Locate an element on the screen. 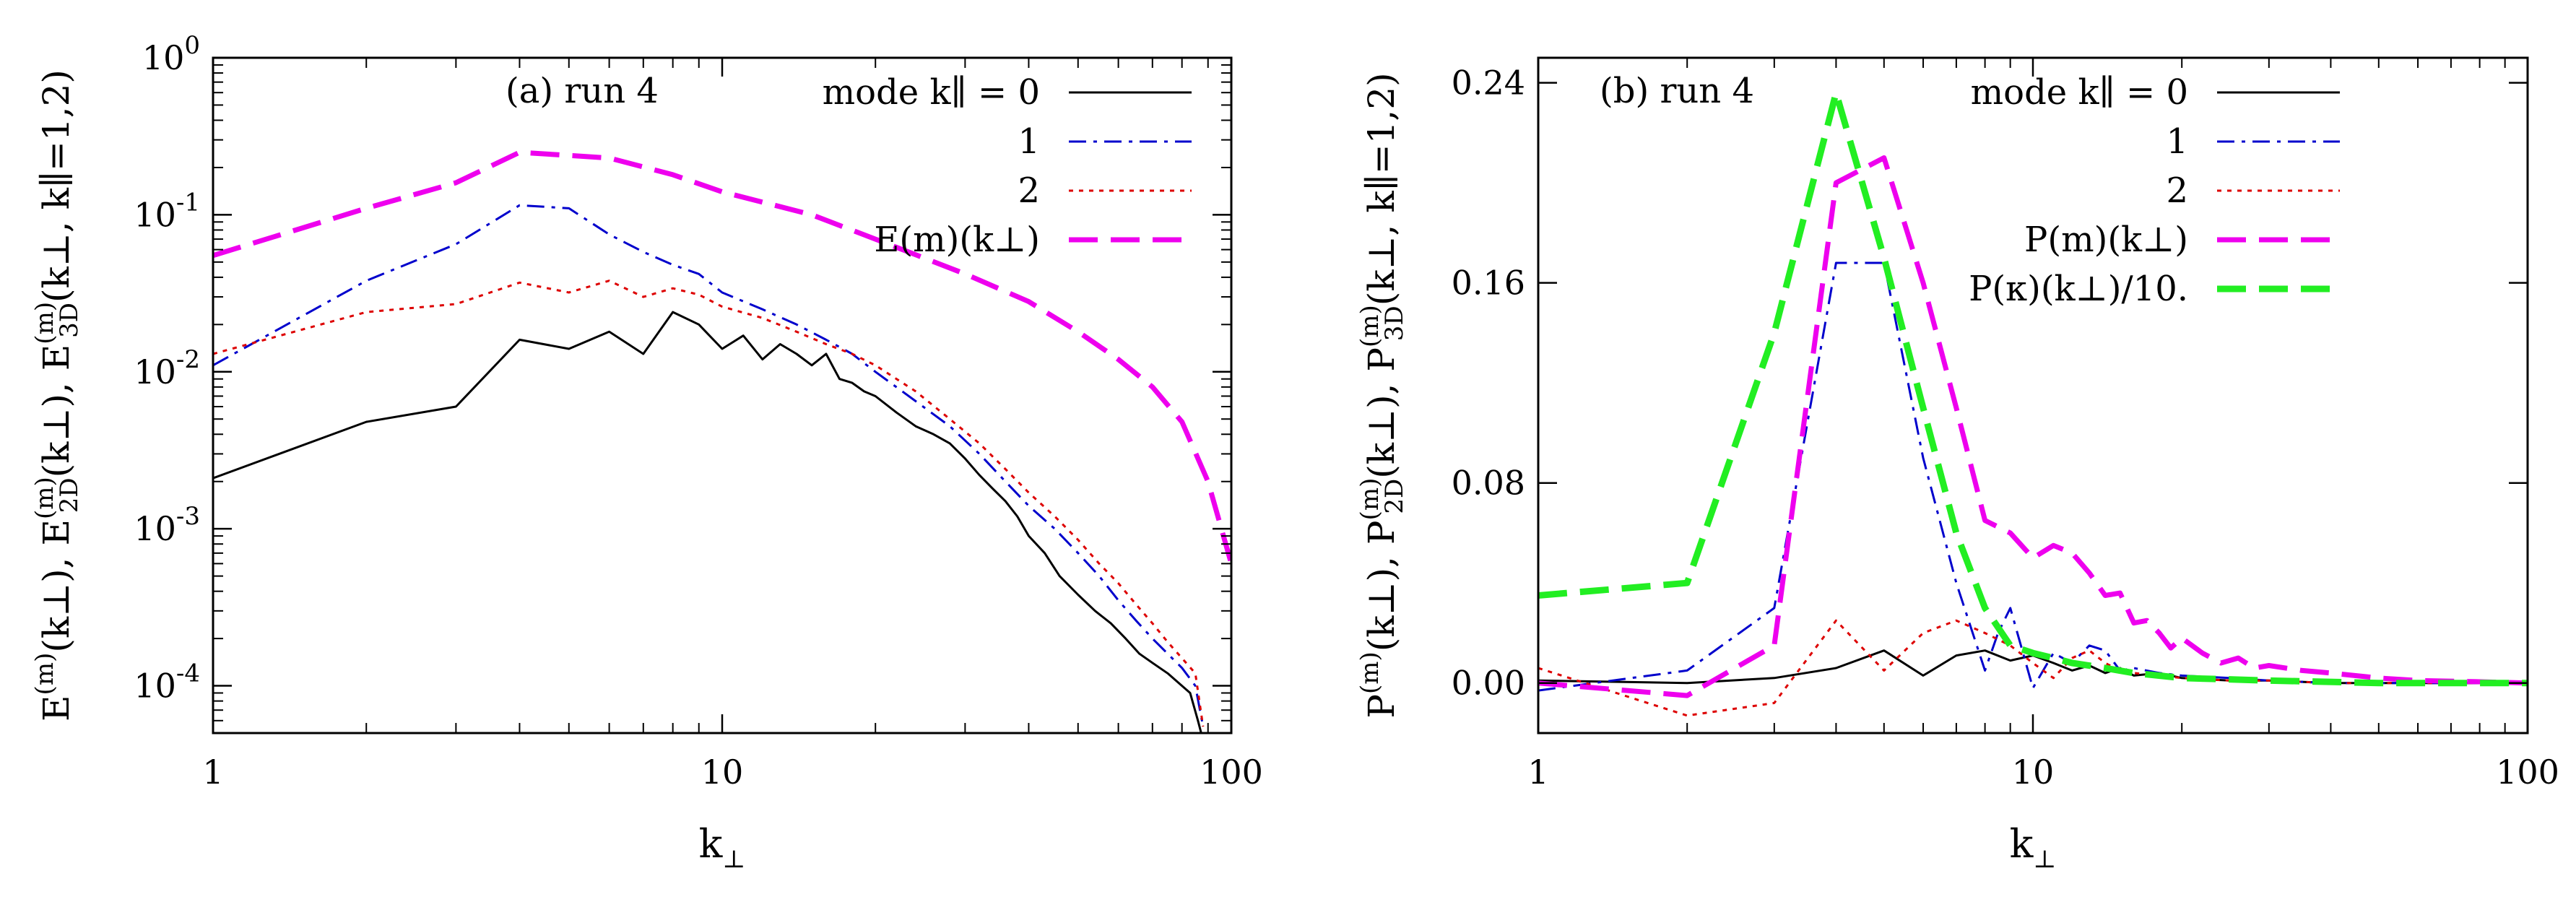 Image resolution: width=2576 pixels, height=897 pixels. y-tick-label-a: 10⁻³ is located at coordinates (167, 525).